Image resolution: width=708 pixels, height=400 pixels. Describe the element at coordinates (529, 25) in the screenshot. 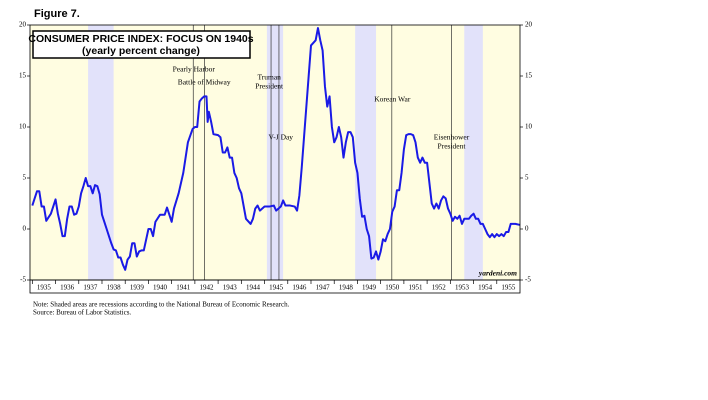

I see `y2-tick-label: 20` at that location.